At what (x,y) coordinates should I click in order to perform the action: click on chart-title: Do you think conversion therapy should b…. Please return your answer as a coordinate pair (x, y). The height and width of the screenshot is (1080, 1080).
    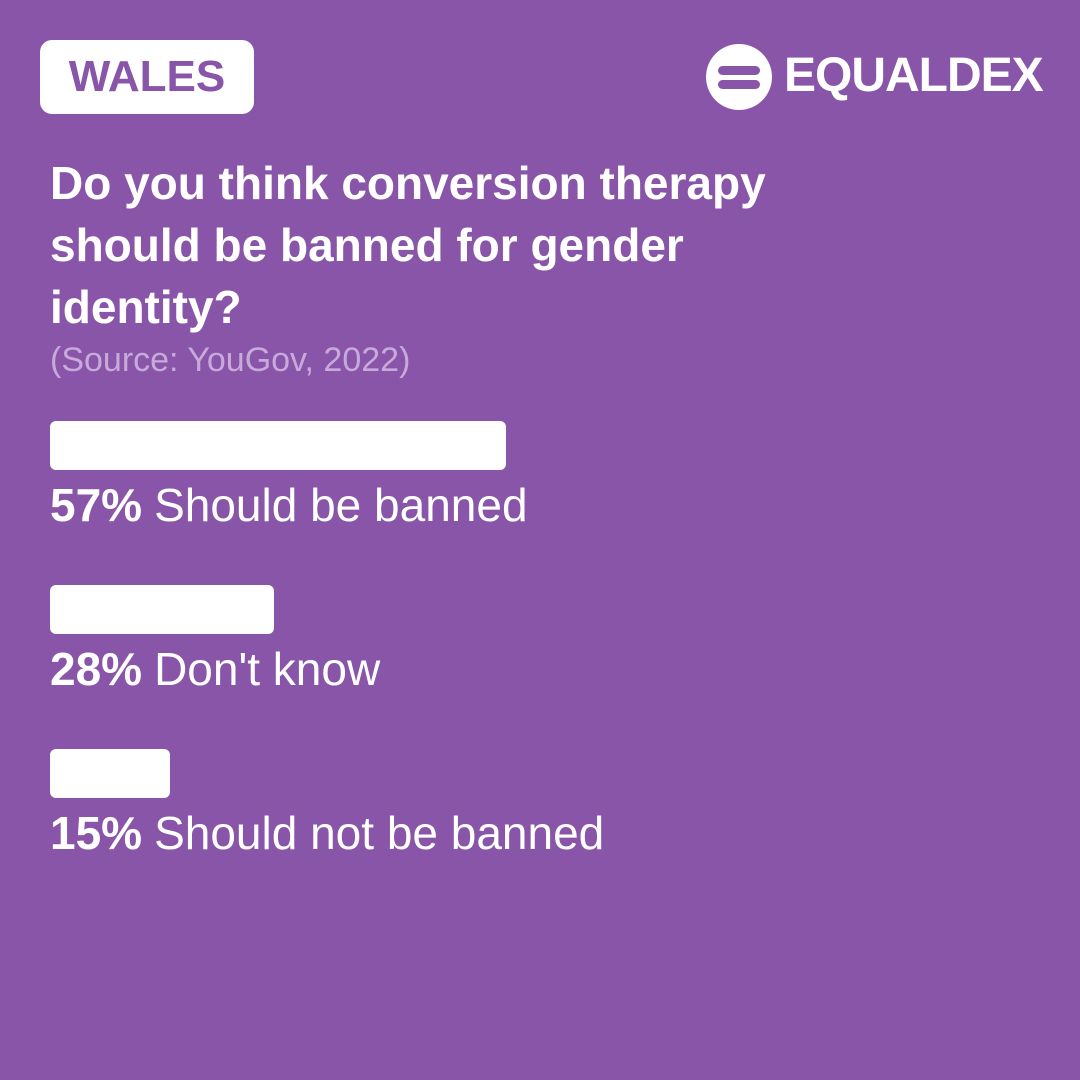
    Looking at the image, I should click on (408, 245).